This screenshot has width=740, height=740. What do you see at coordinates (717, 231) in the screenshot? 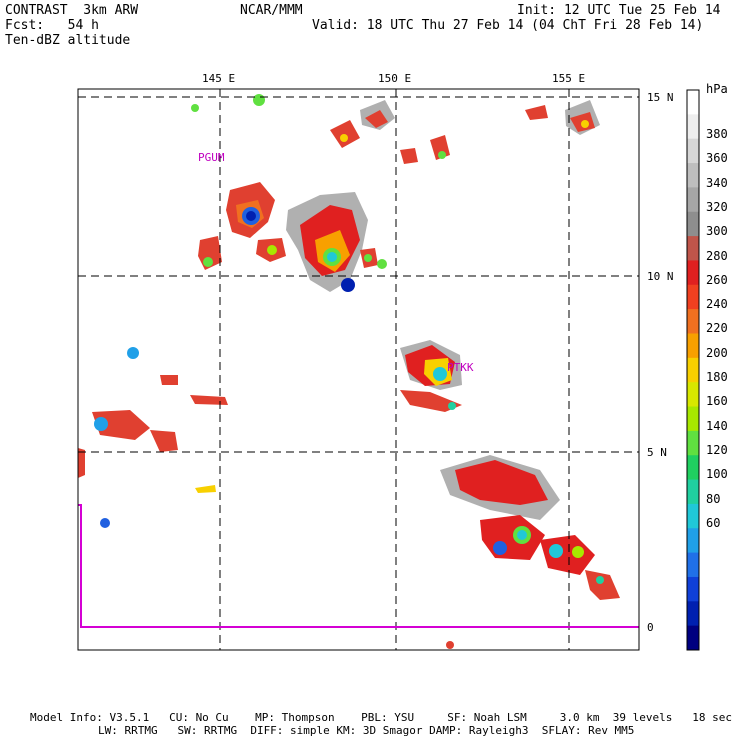
I see `colorbar-label: 300` at bounding box center [717, 231].